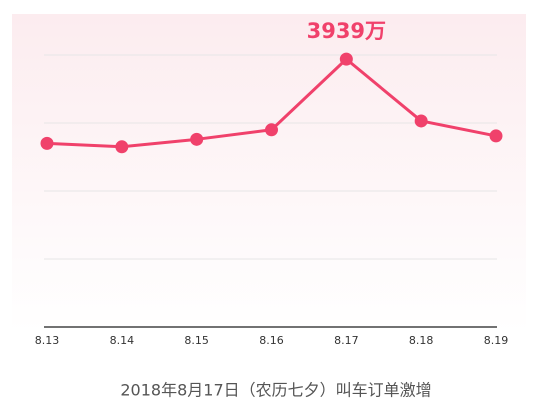  Describe the element at coordinates (196, 340) in the screenshot. I see `x-tick-label: 8.15` at that location.